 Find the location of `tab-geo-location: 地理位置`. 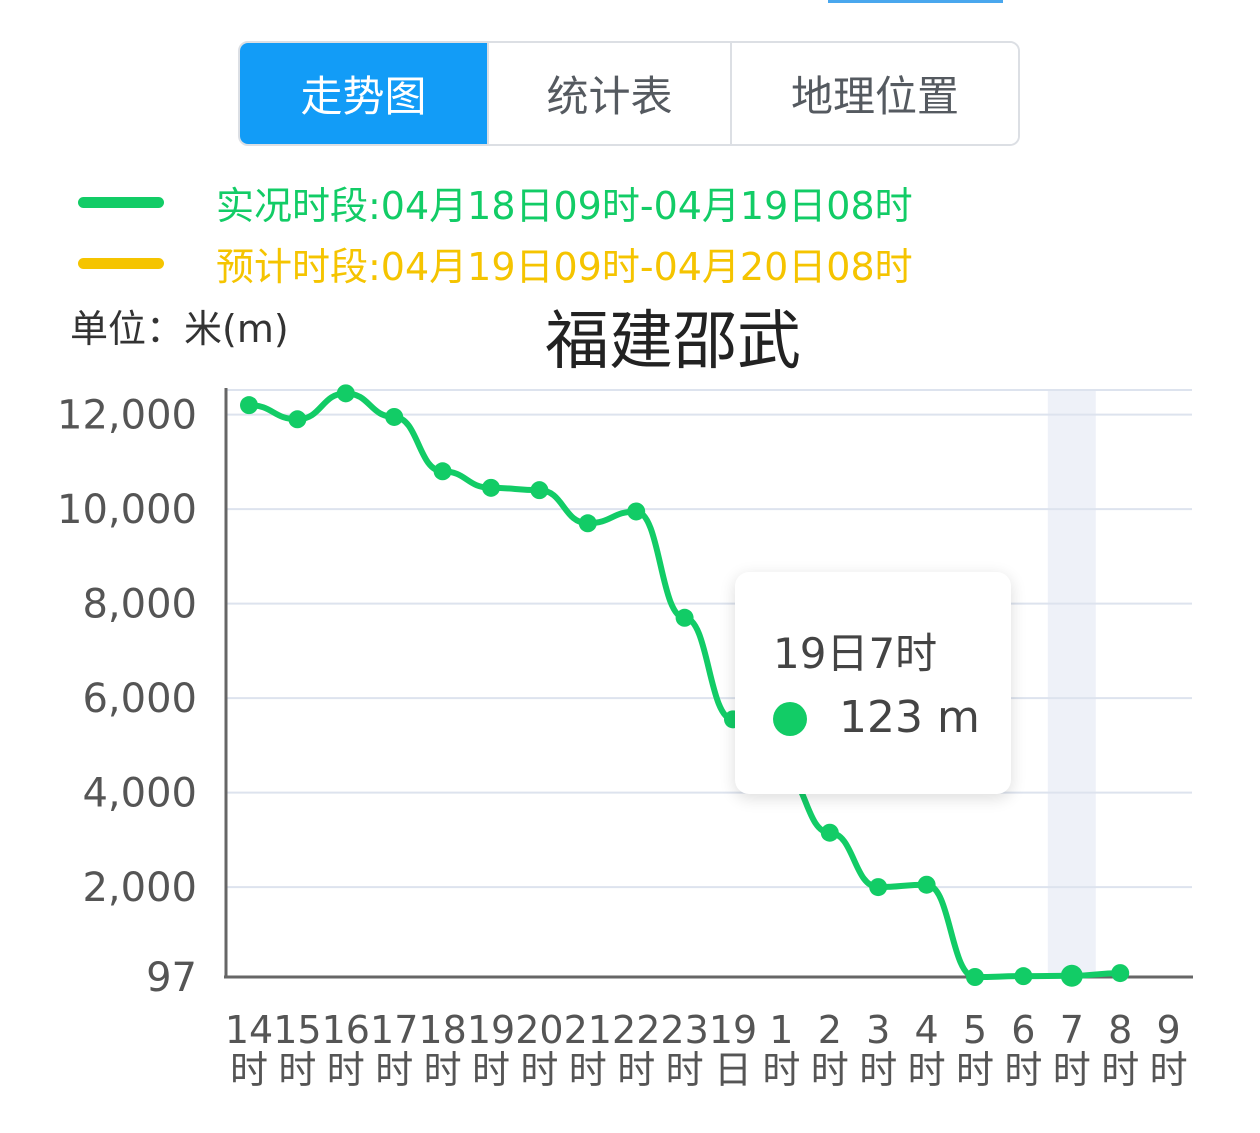

tab-geo-location: 地理位置 is located at coordinates (874, 93).